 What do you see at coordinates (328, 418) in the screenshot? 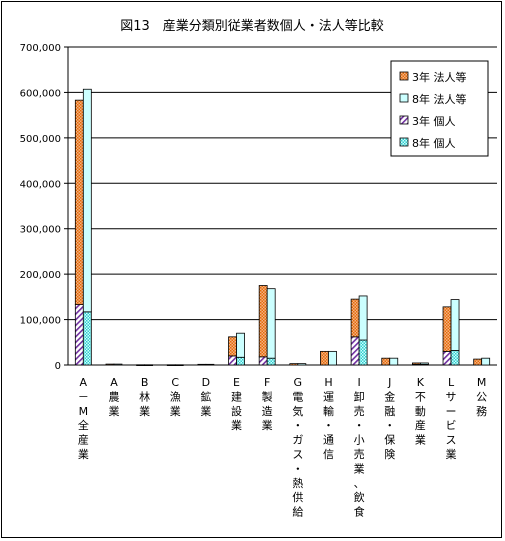
I see `category-label: H 運輸・通信` at bounding box center [328, 418].